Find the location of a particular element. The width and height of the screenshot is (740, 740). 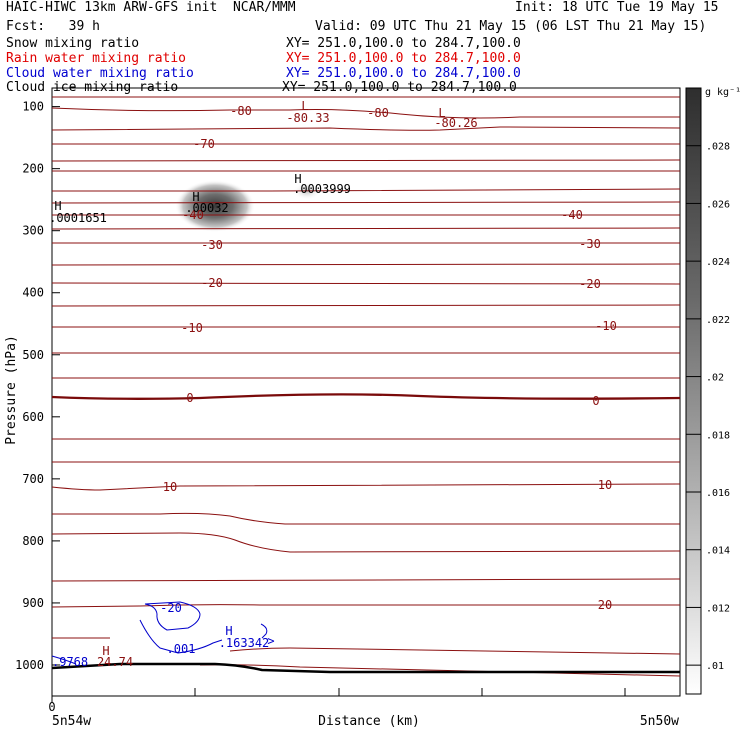

contour-label-minus80-right: -80 is located at coordinates (378, 113).